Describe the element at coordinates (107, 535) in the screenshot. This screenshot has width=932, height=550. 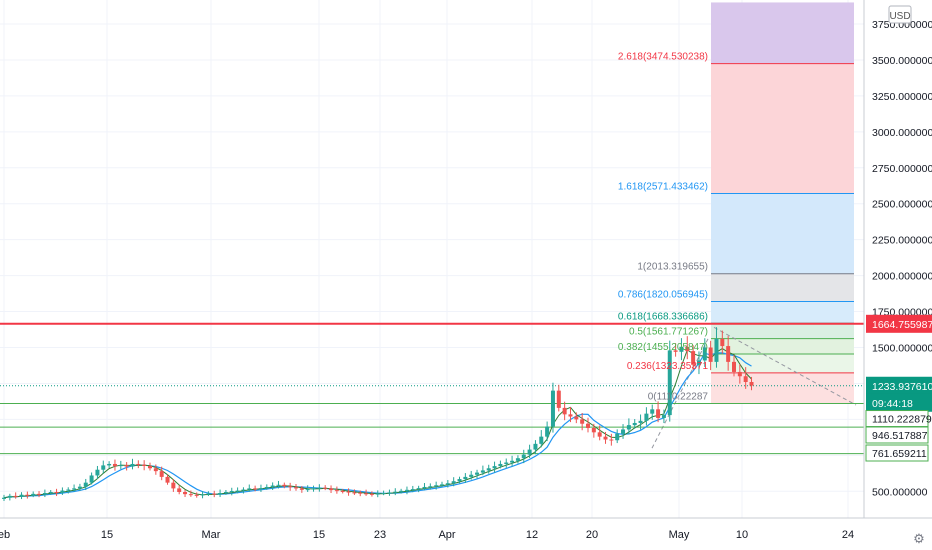
I see `time-scale-label: 15` at that location.